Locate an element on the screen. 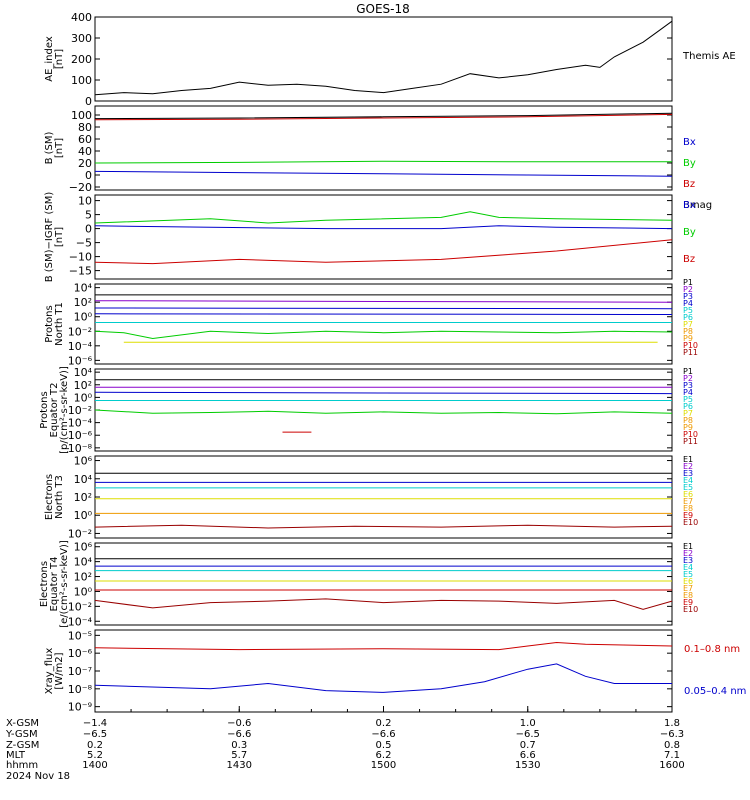 The height and width of the screenshot is (800, 750). panel-5-ytick-label: 10⁻⁶ is located at coordinates (80, 435).